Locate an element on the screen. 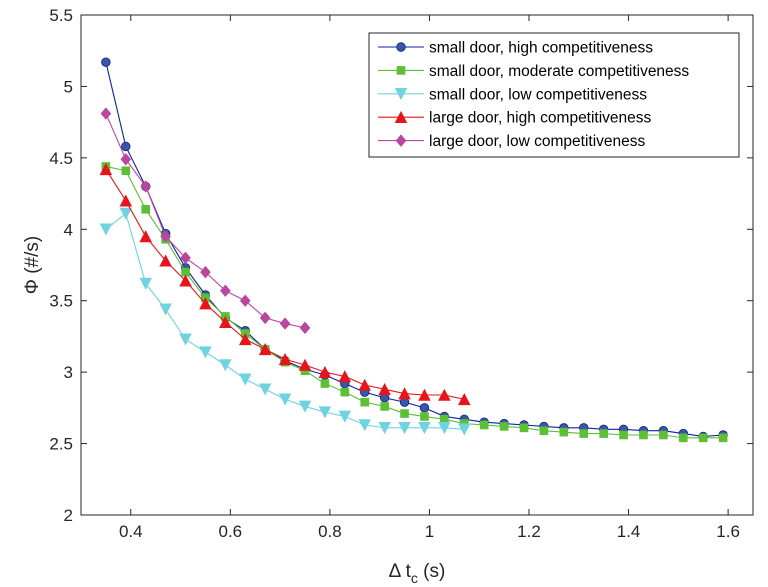 Image resolution: width=768 pixels, height=587 pixels. y-tick-label: 5.5 is located at coordinates (61, 15).